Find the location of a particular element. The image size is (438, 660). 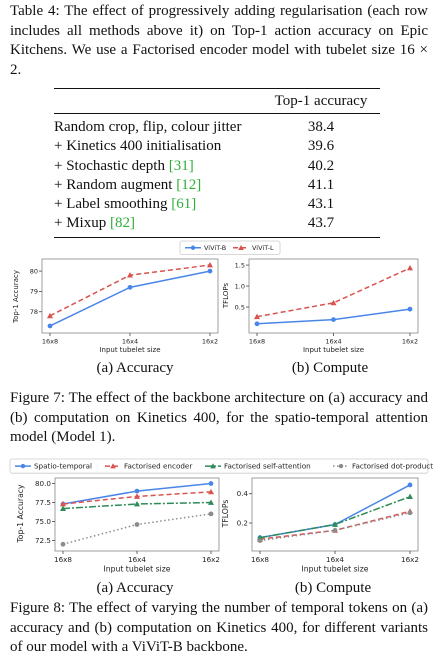

figure7-subcaption-a: (a) Accuracy is located at coordinates (135, 368).